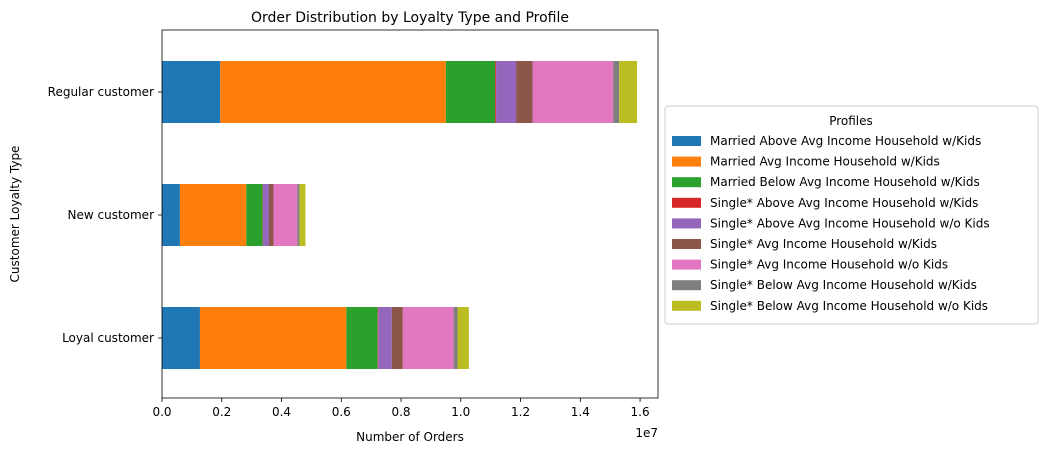 The image size is (1048, 457). I want to click on x-tick-label: 1.0, so click(460, 412).